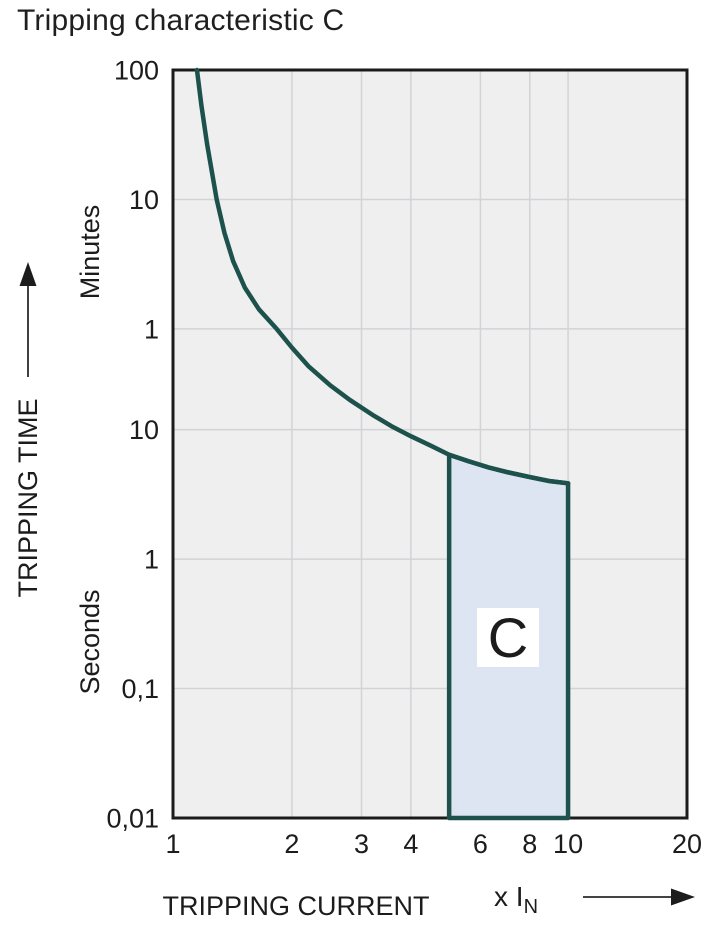 The width and height of the screenshot is (720, 928). Describe the element at coordinates (568, 844) in the screenshot. I see `x-tick-label: 10` at that location.